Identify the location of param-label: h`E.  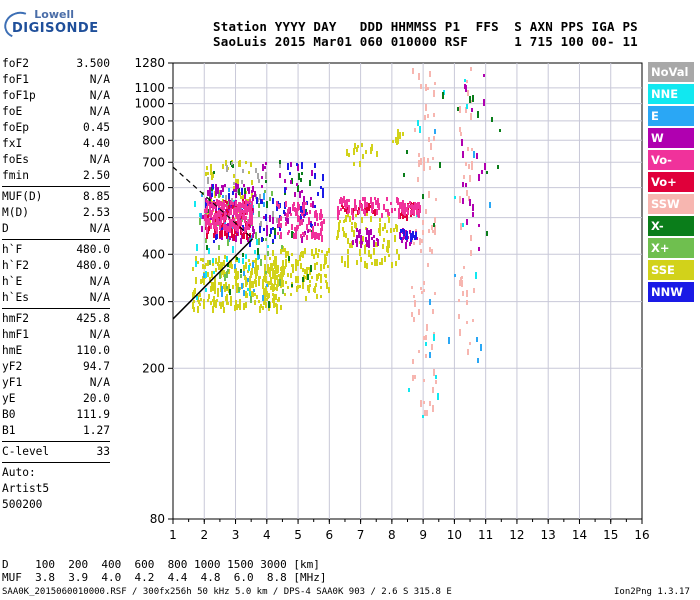
(12, 281).